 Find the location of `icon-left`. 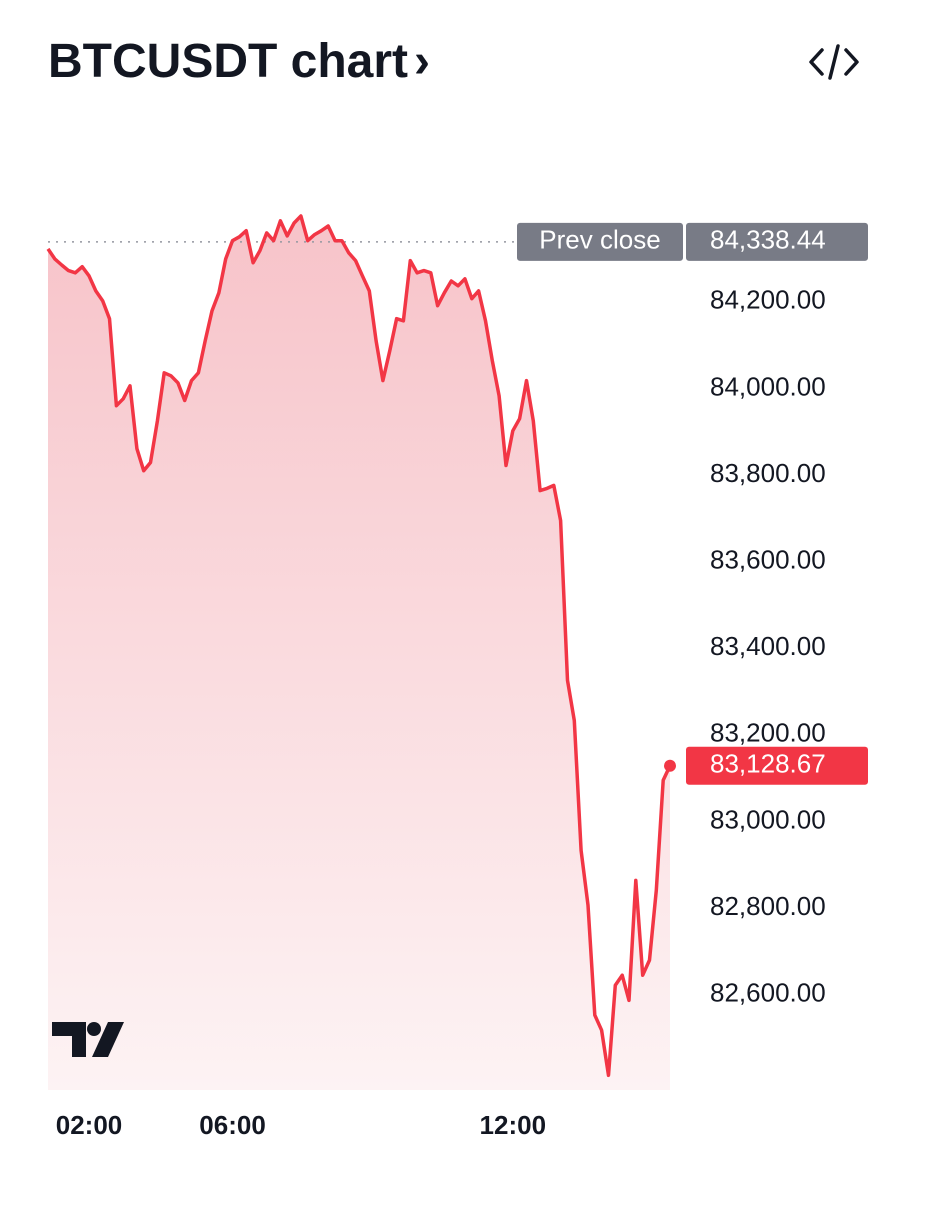

icon-left is located at coordinates (816, 62).